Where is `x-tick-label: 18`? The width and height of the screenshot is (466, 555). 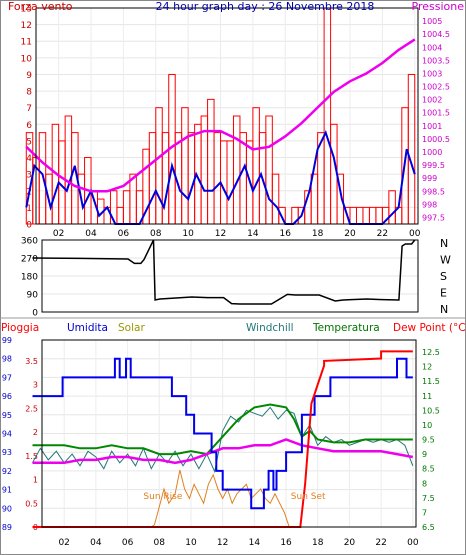
x-tick-label: 18 is located at coordinates (318, 234).